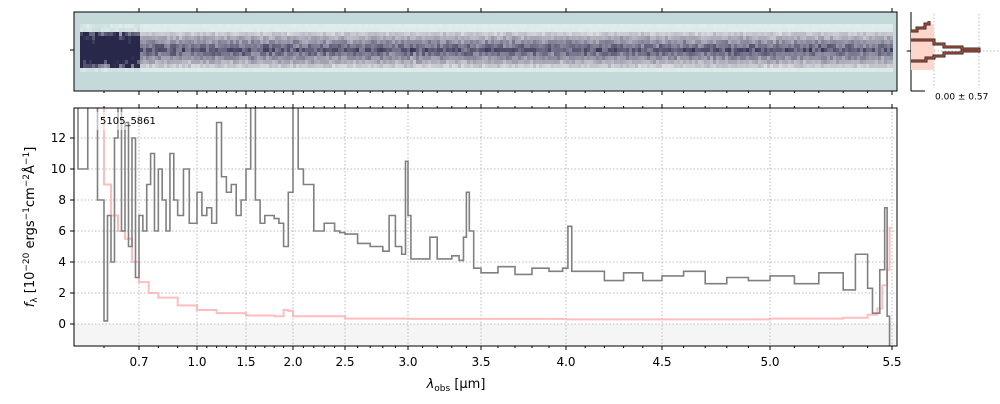  Describe the element at coordinates (27, 158) in the screenshot. I see `y-label-exp: −1` at that location.